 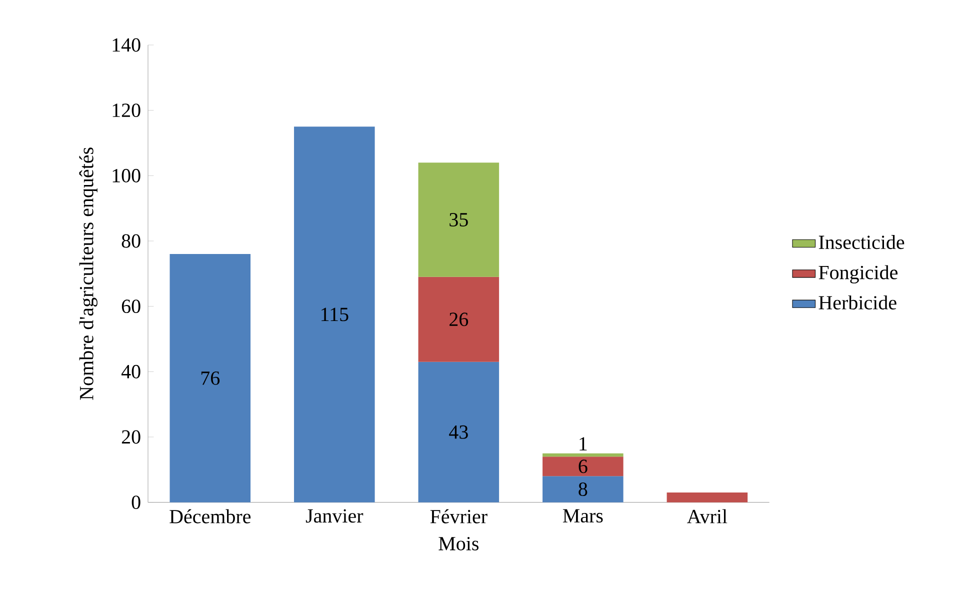 What do you see at coordinates (459, 516) in the screenshot?
I see `x-tick-label: Février` at bounding box center [459, 516].